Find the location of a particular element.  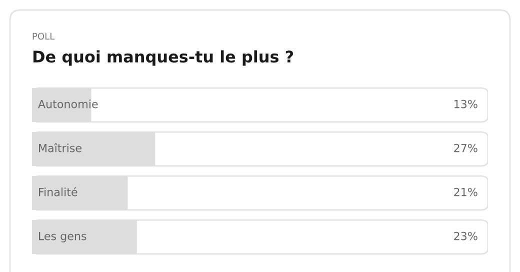

y-tick-label: Maîtrise is located at coordinates (60, 147).